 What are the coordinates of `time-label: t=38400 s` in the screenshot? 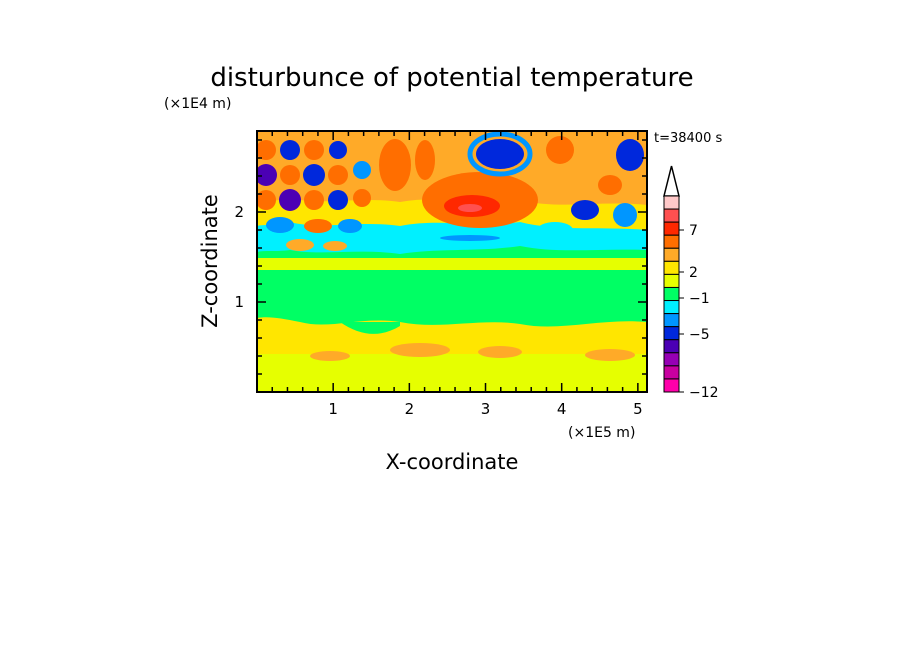 It's located at (688, 138).